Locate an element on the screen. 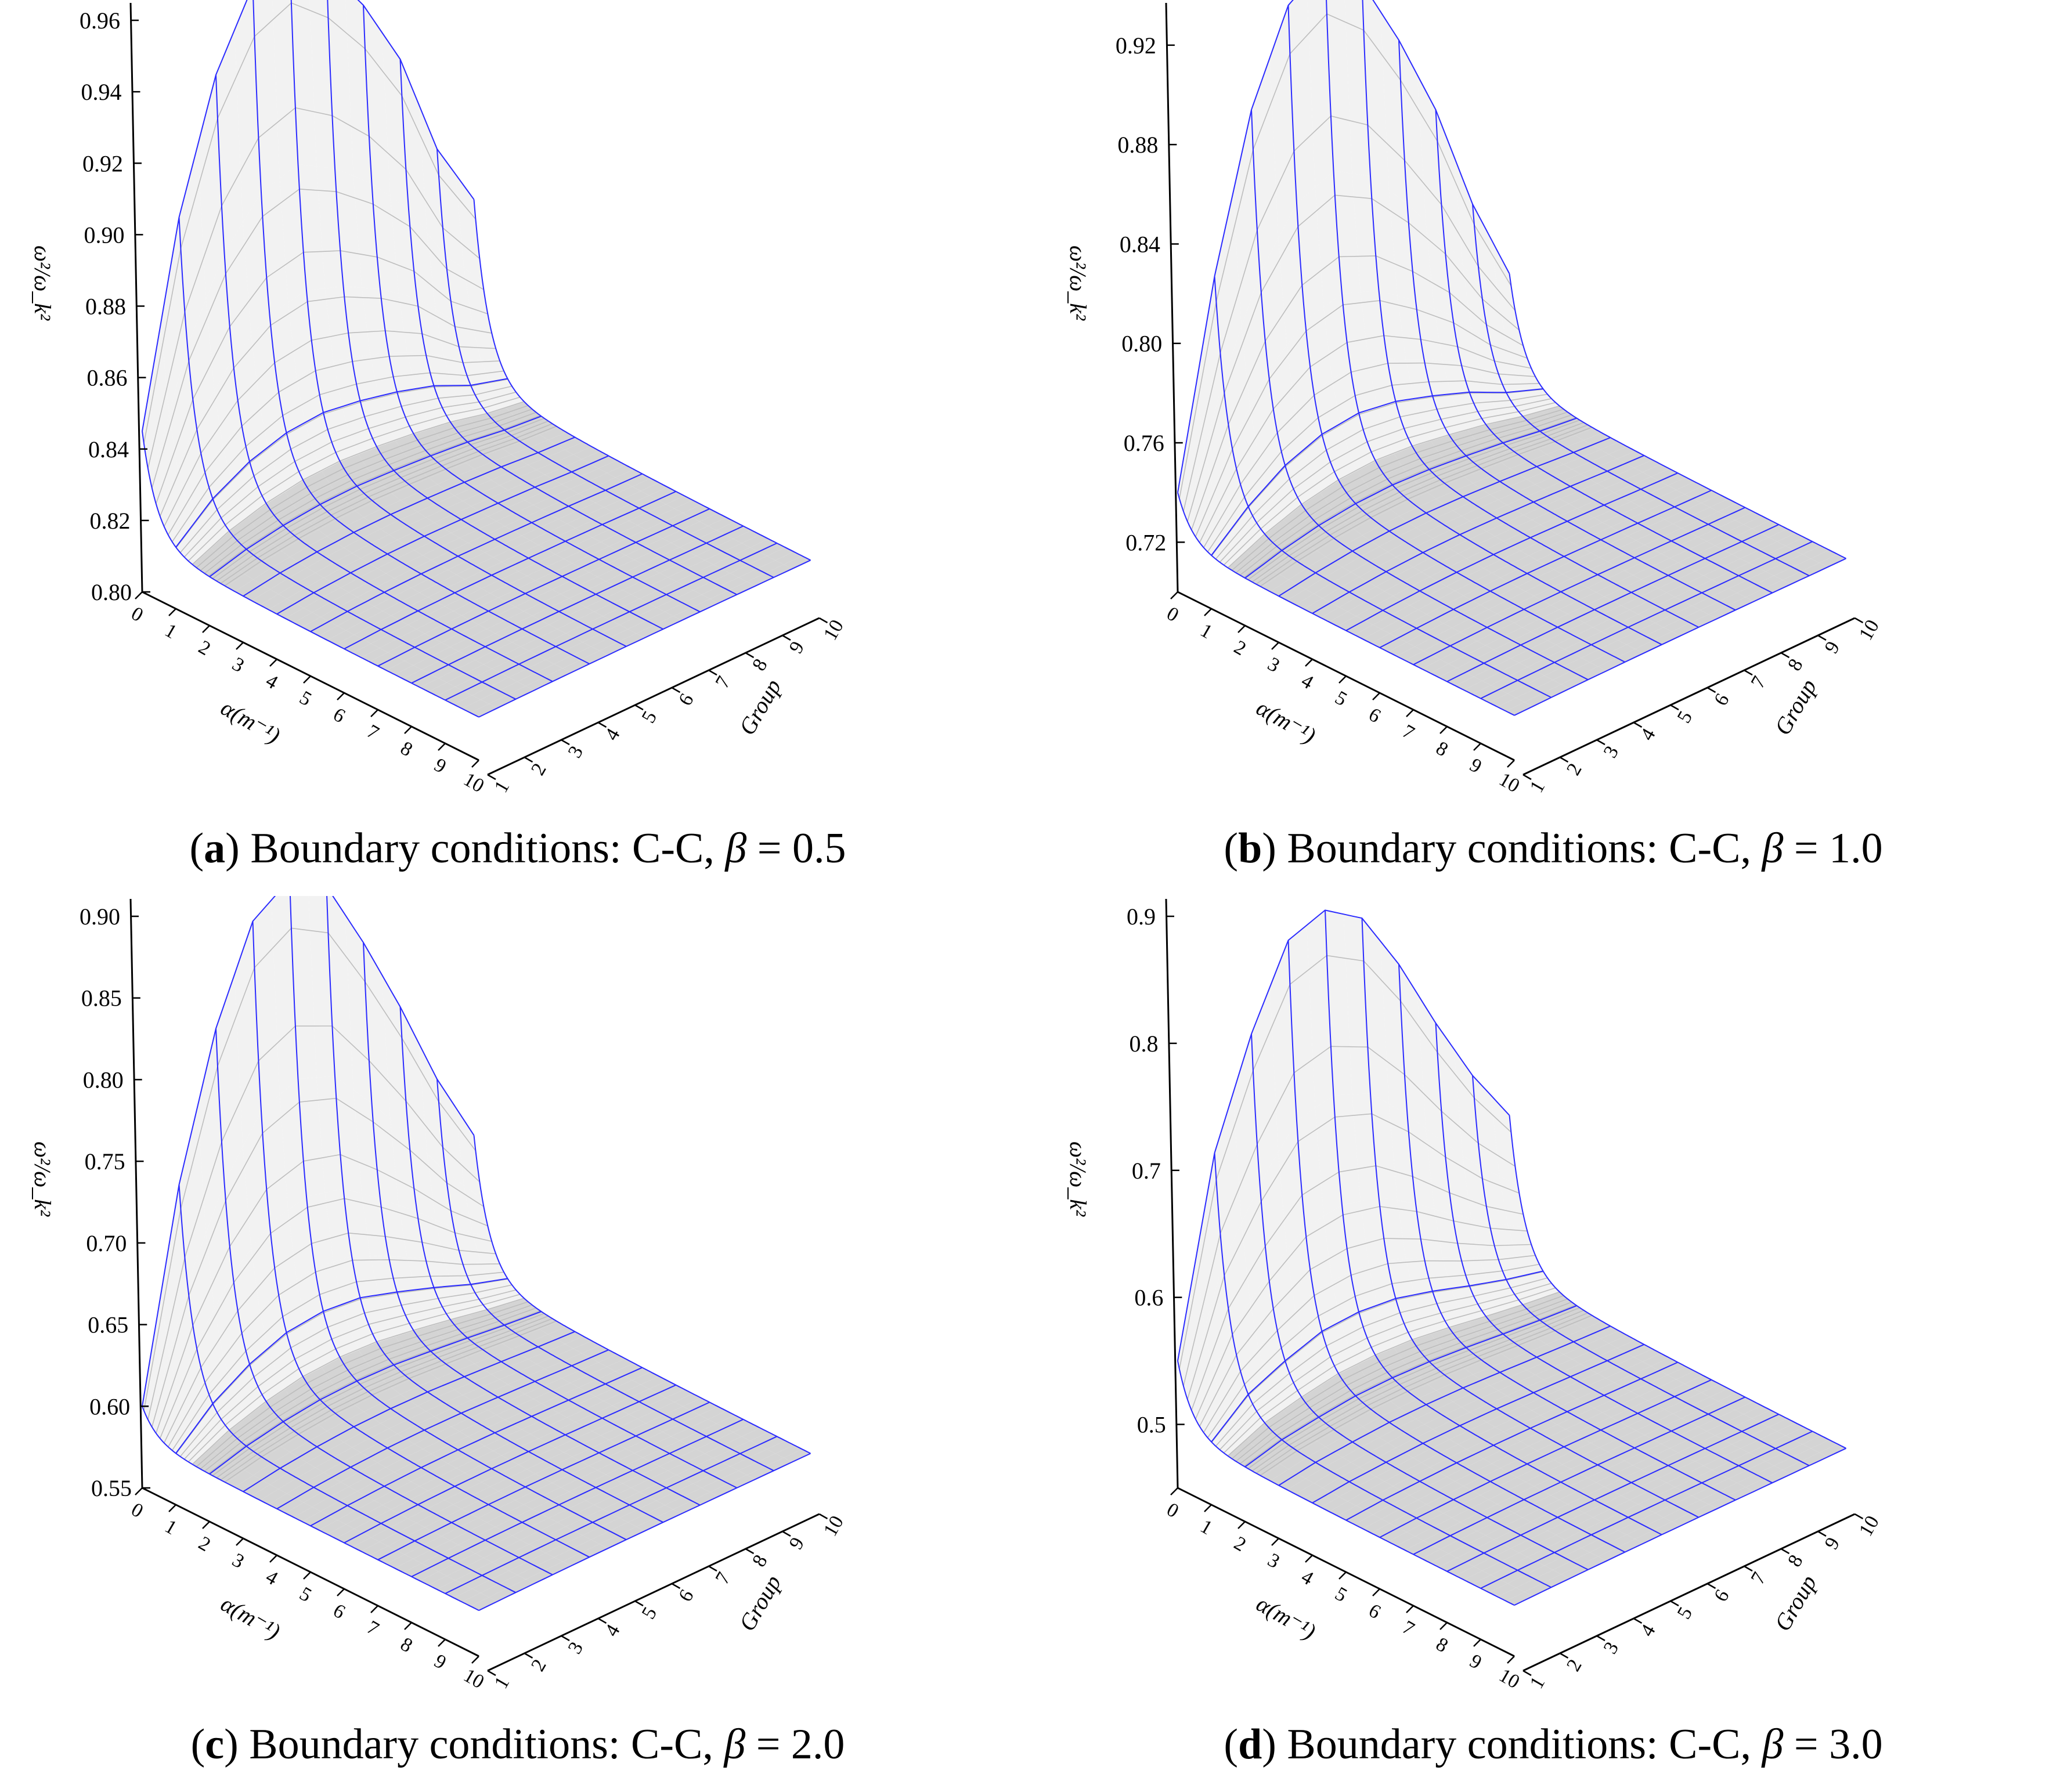 This screenshot has height=1792, width=2071. alpha-tick-label: 5 is located at coordinates (306, 699).